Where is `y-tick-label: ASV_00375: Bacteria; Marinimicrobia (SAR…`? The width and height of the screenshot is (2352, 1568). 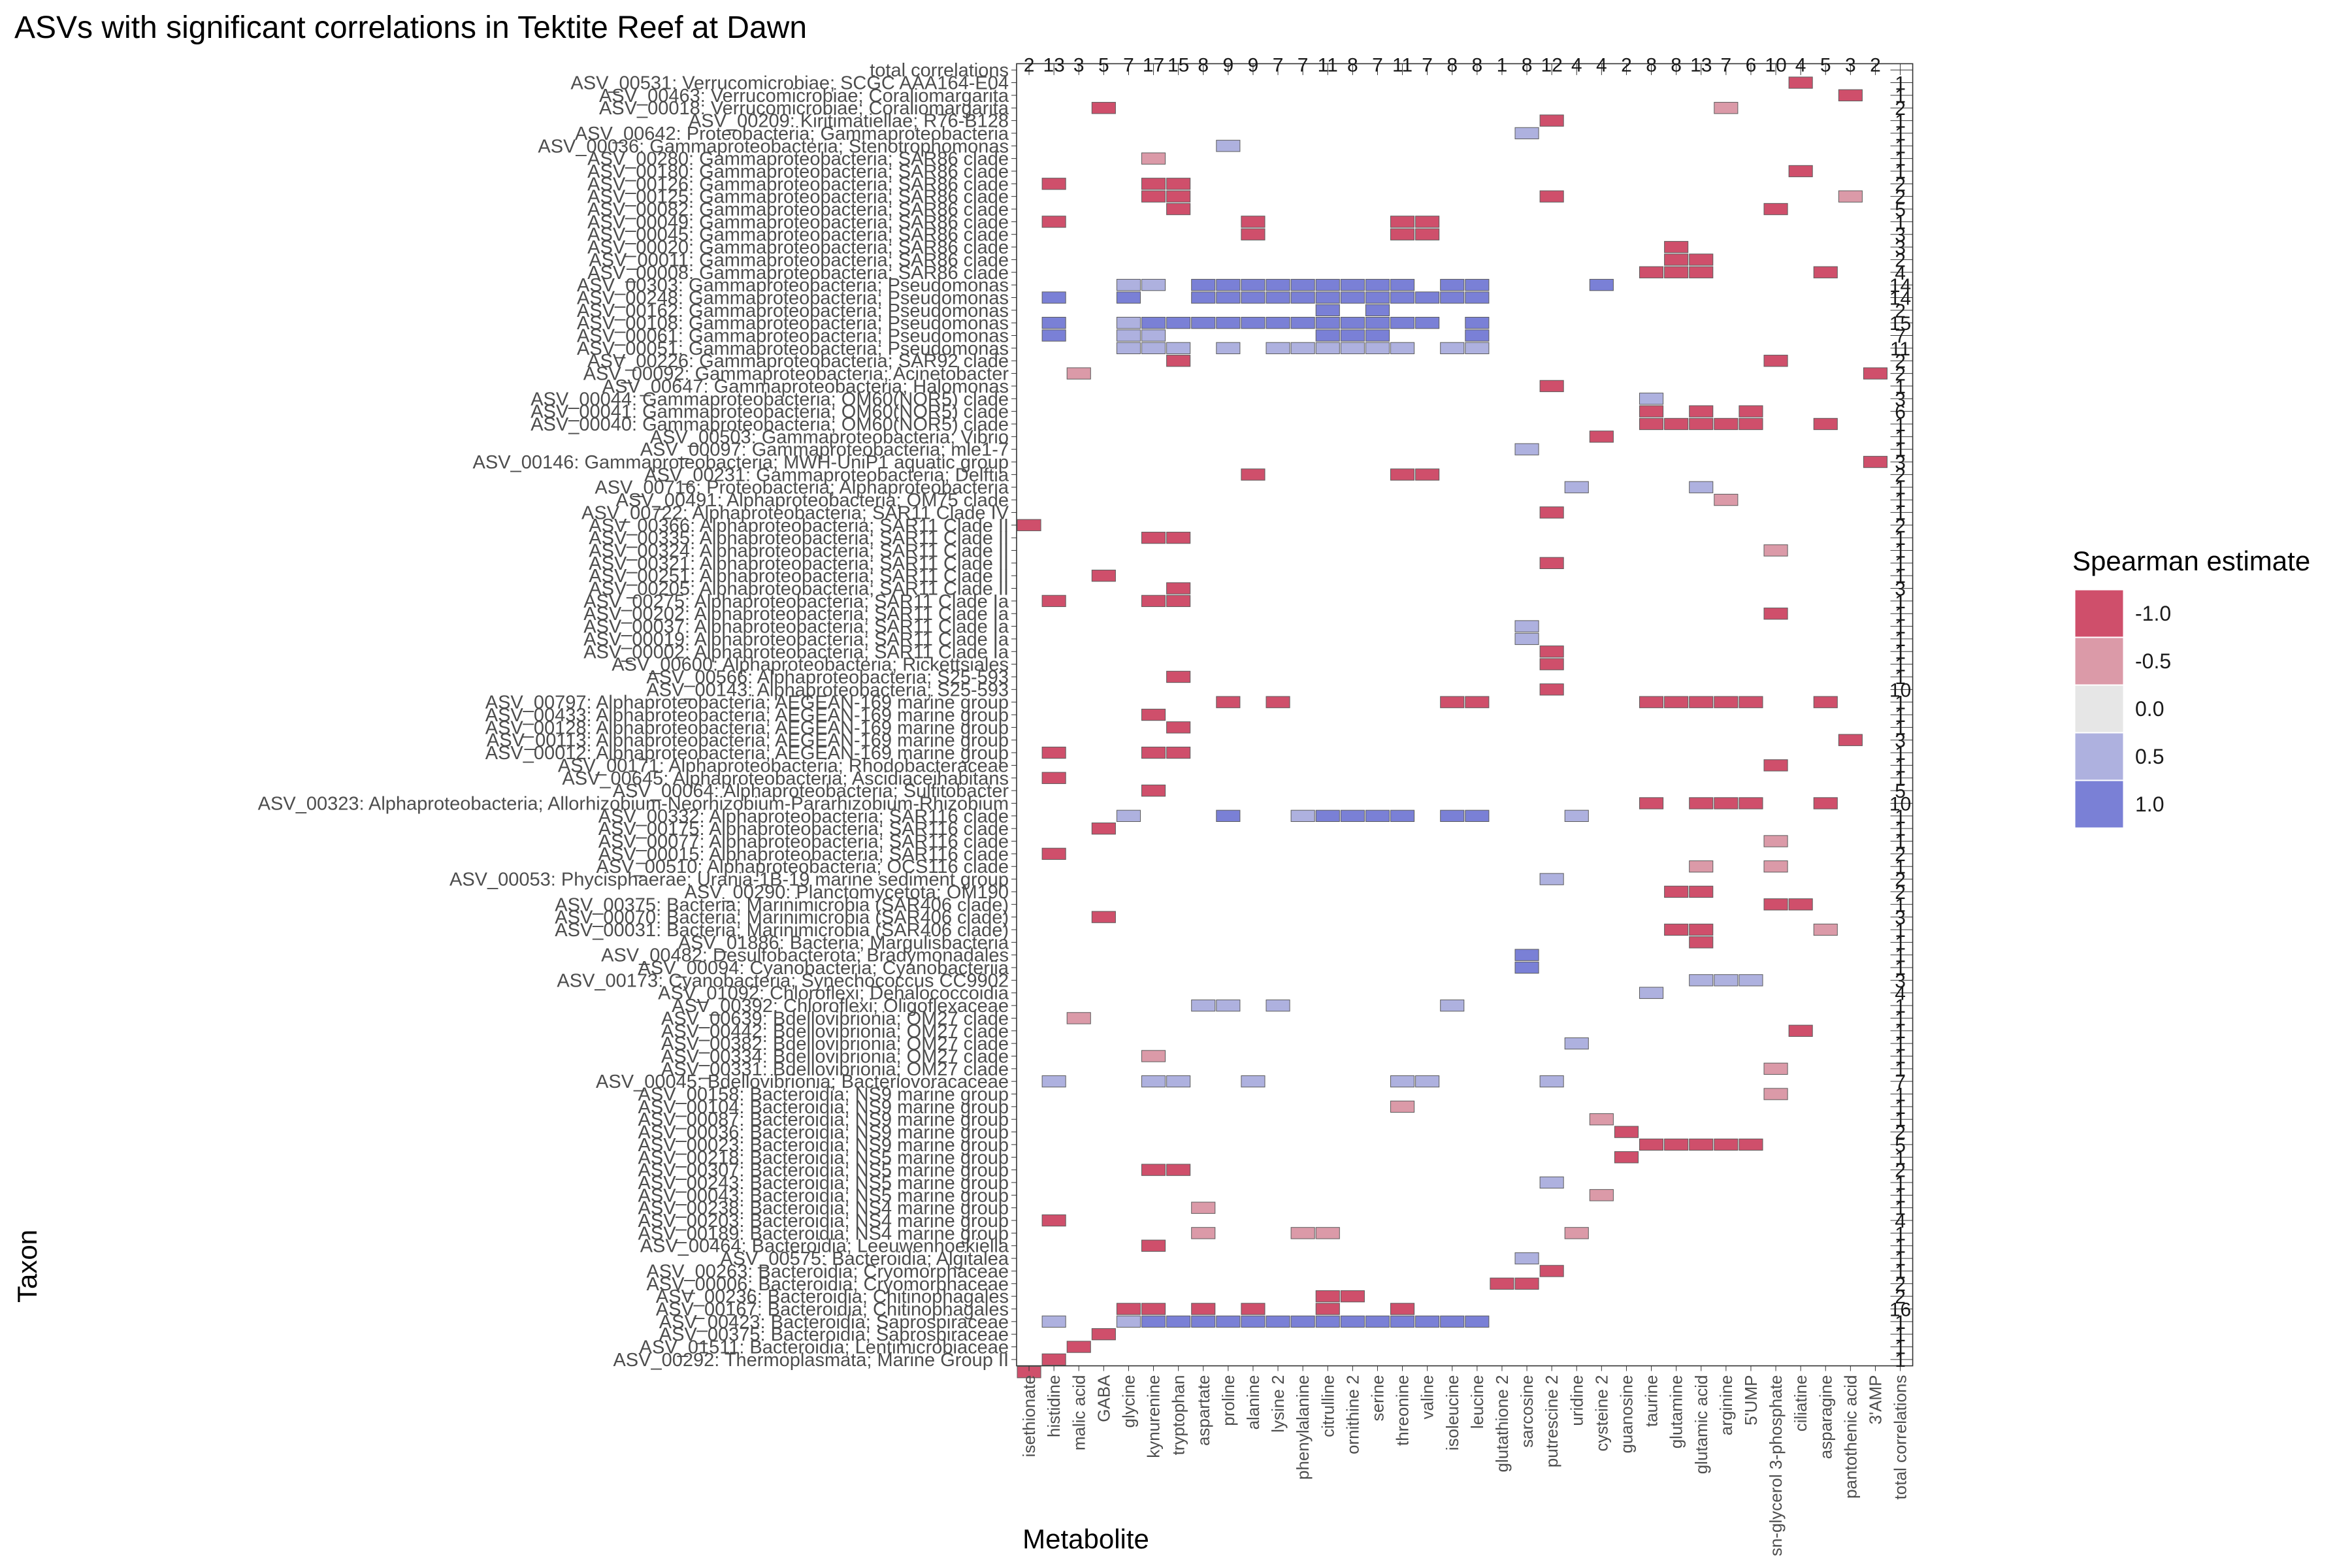
y-tick-label: ASV_00375: Bacteria; Marinimicrobia (SAR… is located at coordinates (782, 904).